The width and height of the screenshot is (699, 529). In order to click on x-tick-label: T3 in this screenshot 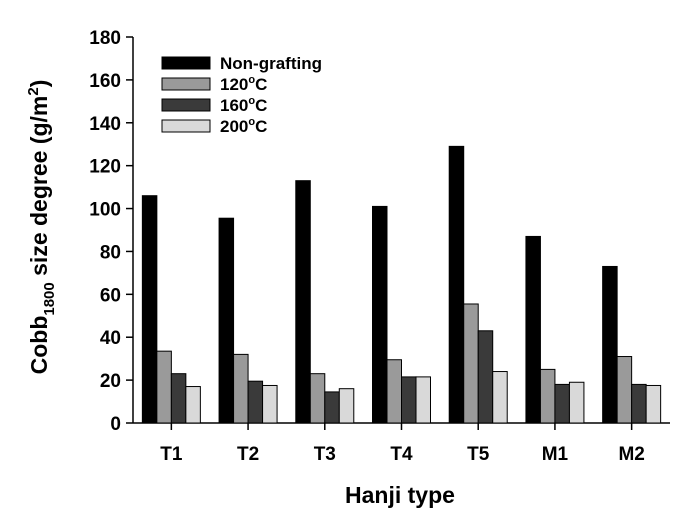, I will do `click(325, 454)`.